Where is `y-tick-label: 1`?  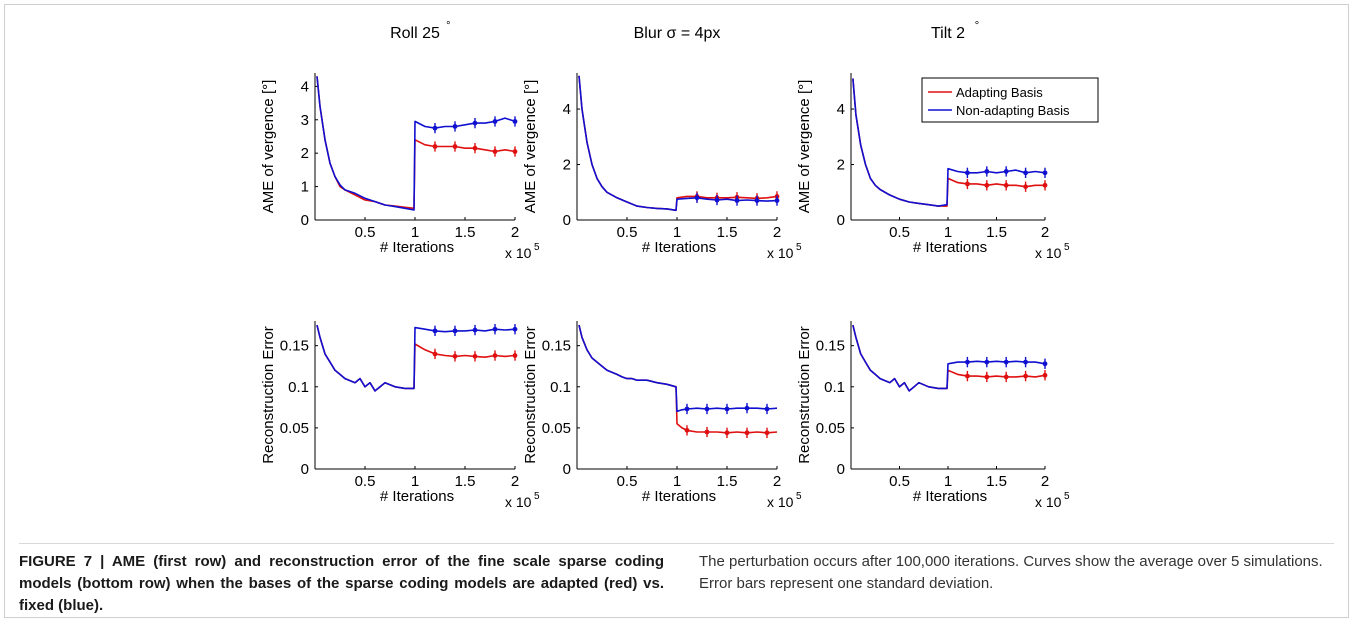
y-tick-label: 1 is located at coordinates (305, 187).